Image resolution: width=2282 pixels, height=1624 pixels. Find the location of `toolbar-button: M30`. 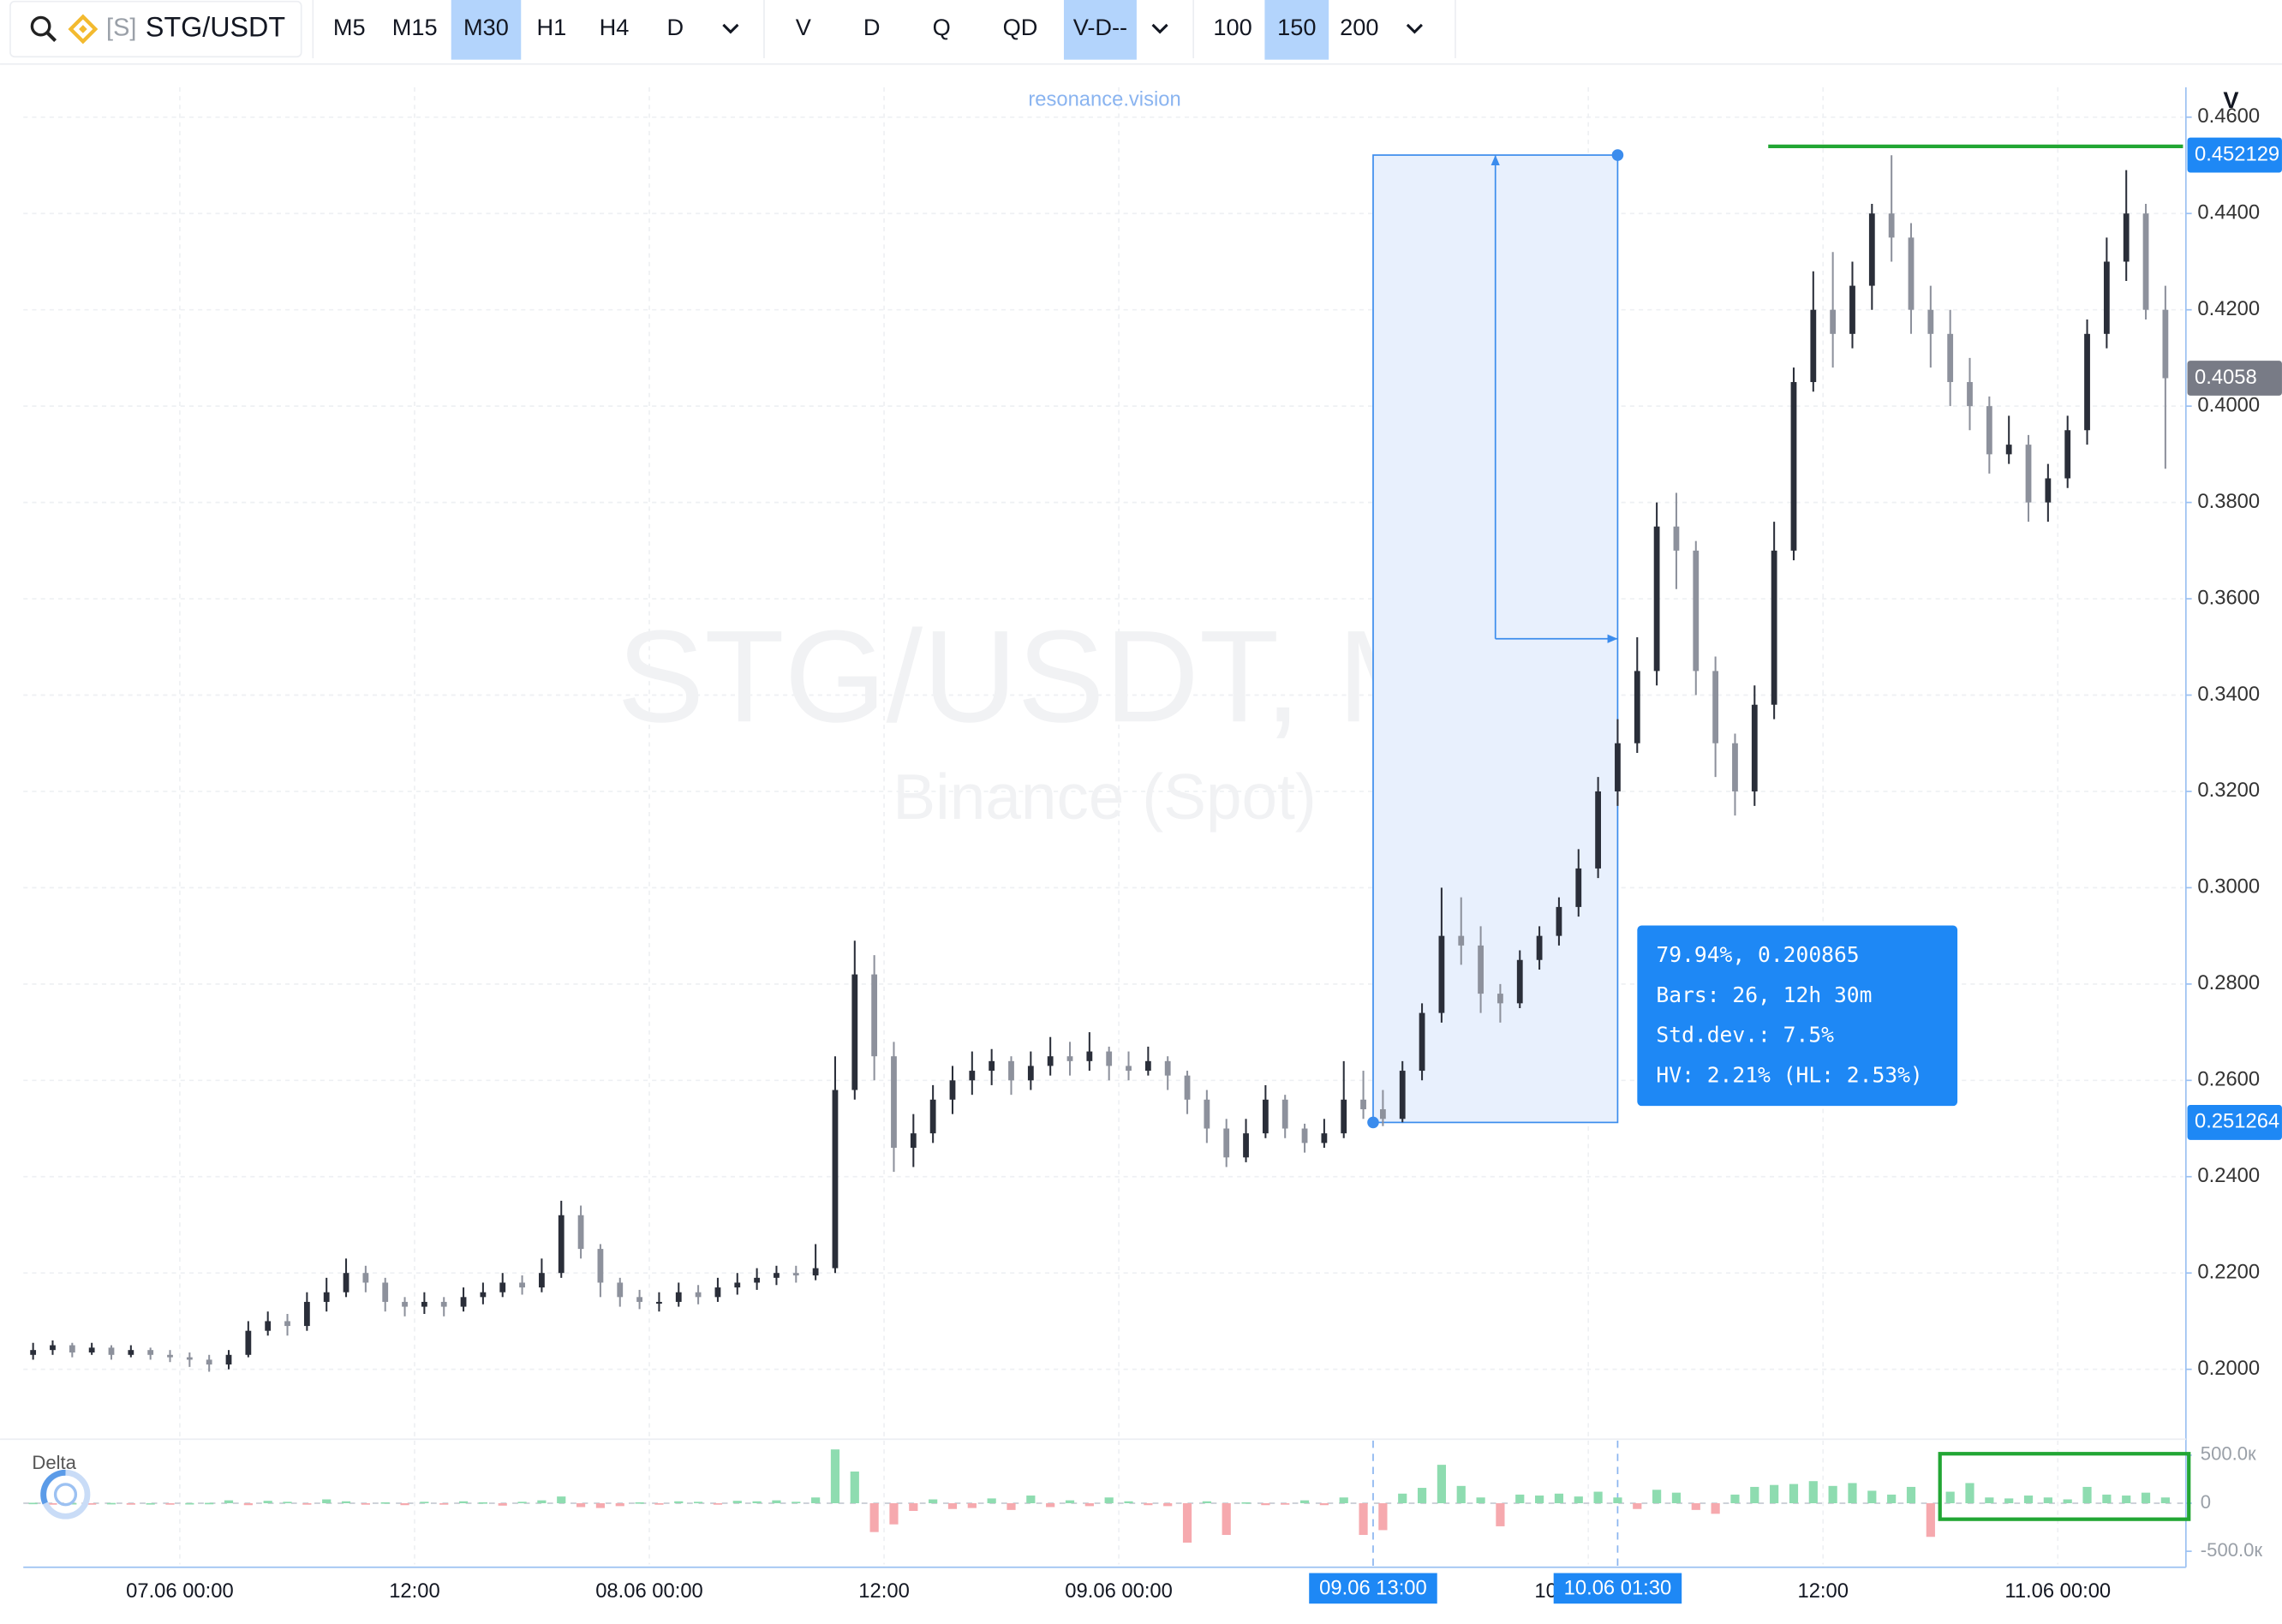

toolbar-button: M30 is located at coordinates (486, 27).